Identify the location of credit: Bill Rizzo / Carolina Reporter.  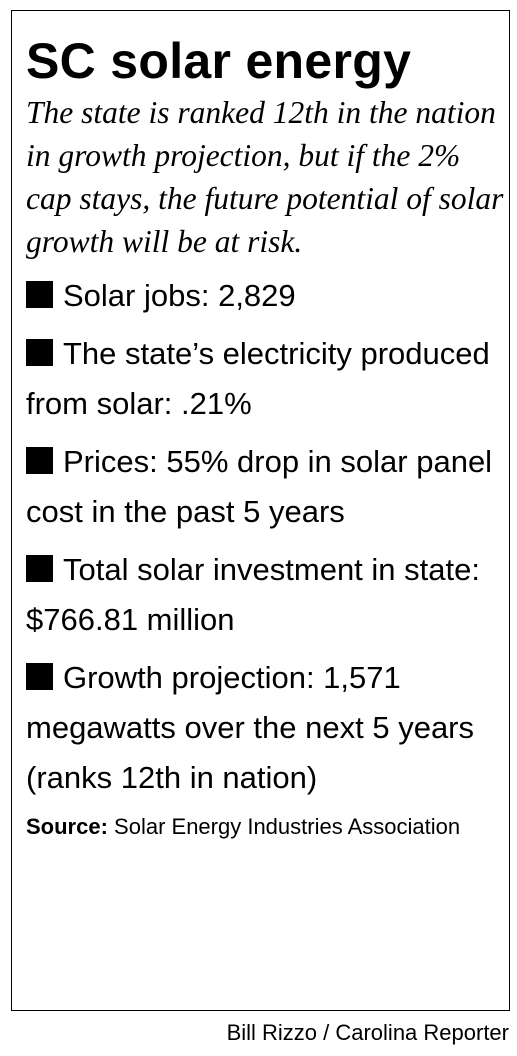
(367, 1032).